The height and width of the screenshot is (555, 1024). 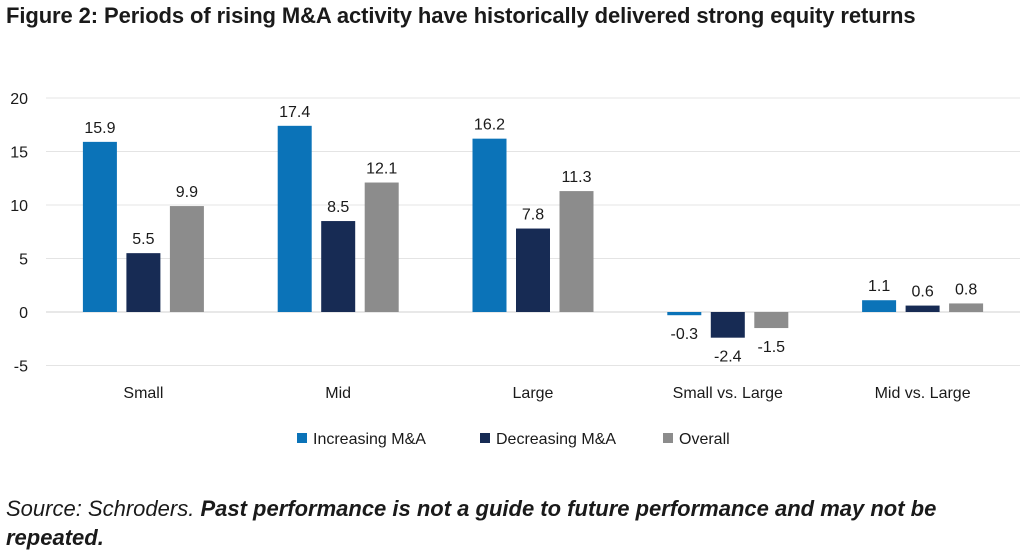 What do you see at coordinates (143, 393) in the screenshot?
I see `x-tick-label: Small` at bounding box center [143, 393].